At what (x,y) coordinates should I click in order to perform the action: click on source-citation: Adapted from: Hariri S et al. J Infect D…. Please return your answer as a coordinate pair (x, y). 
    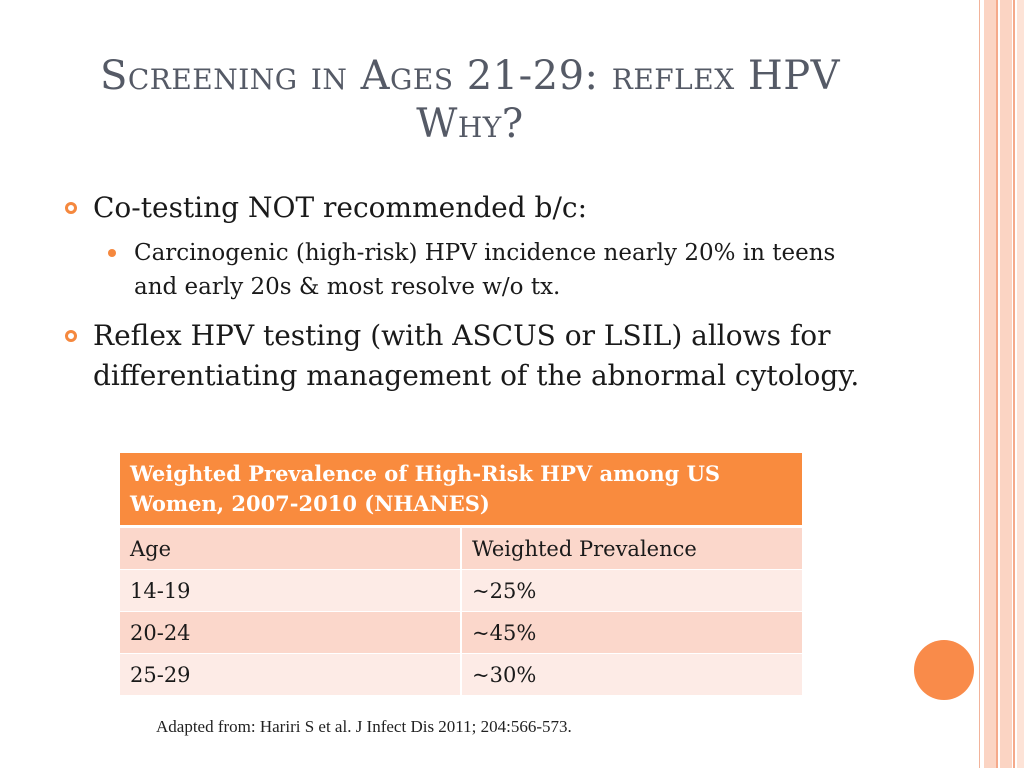
    Looking at the image, I should click on (364, 726).